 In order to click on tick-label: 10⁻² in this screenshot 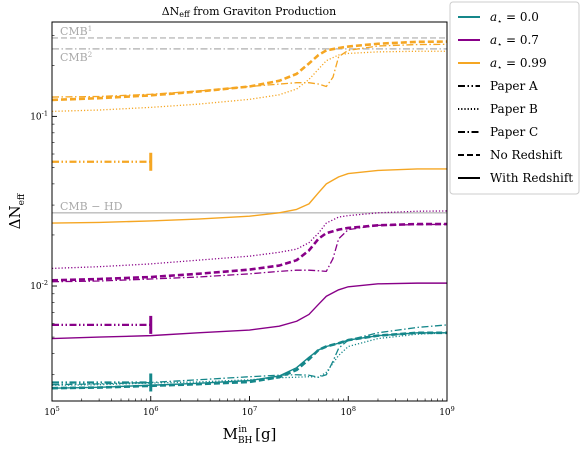, I will do `click(39, 285)`.